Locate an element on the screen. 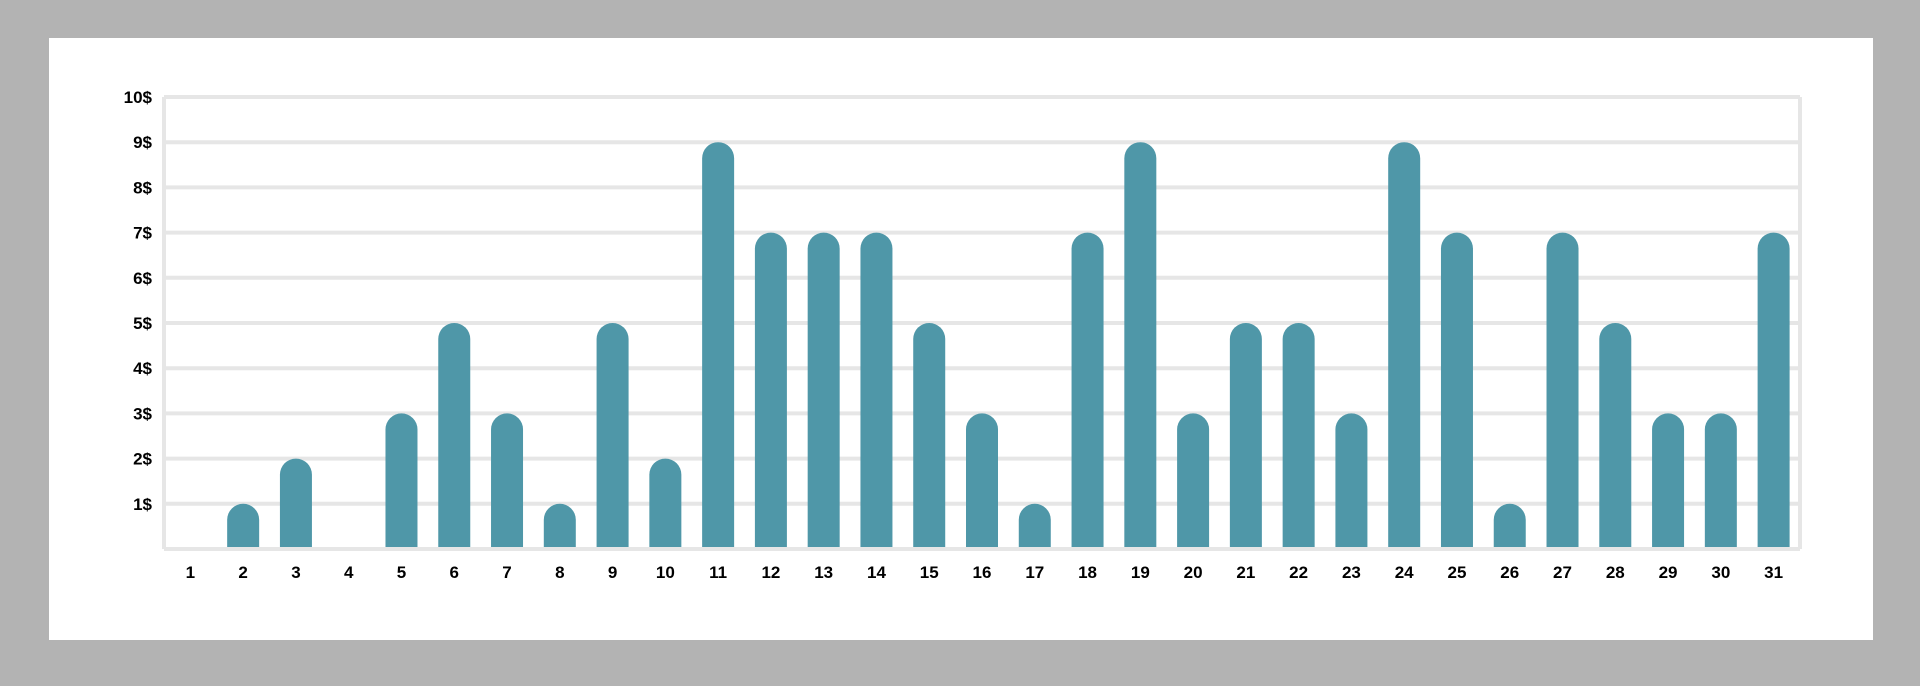 The height and width of the screenshot is (686, 1920). y-tick-label-9: 9$ is located at coordinates (142, 142).